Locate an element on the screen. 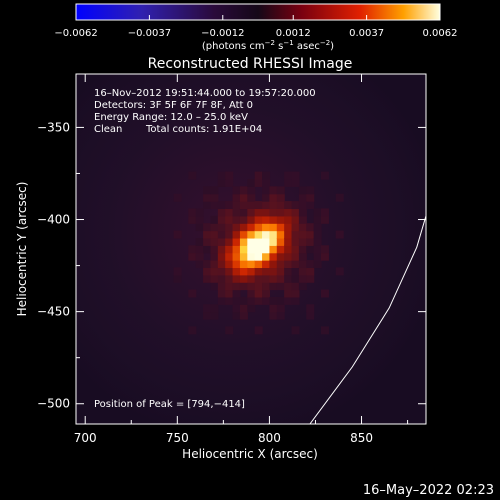 Image resolution: width=500 pixels, height=500 pixels. colorbar-tick-label: 0.0037 is located at coordinates (366, 33).